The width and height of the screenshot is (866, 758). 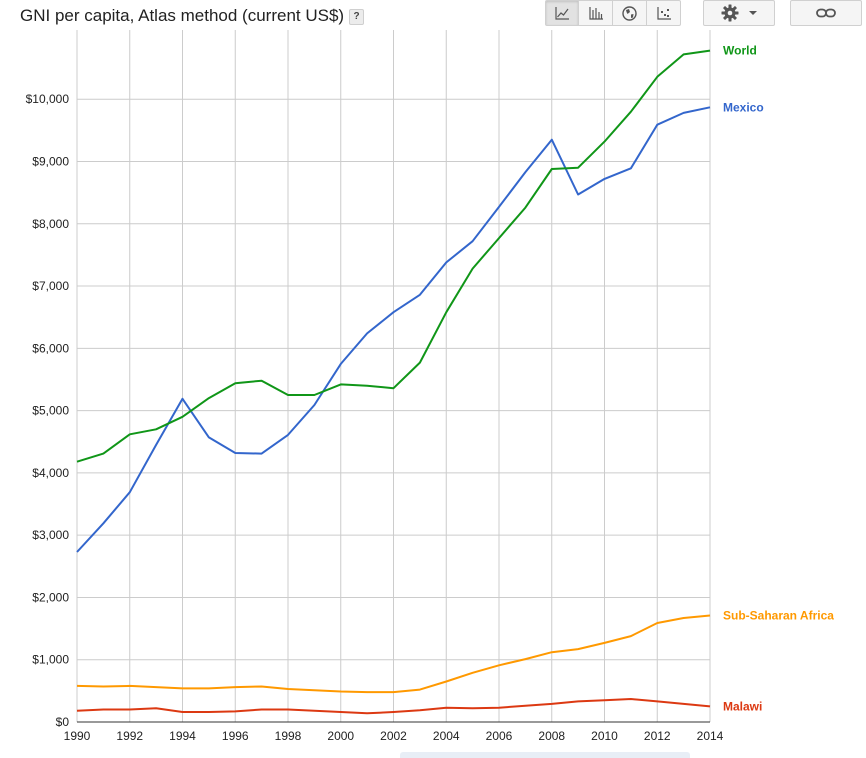 What do you see at coordinates (48, 99) in the screenshot?
I see `y-tick-label: $10,000` at bounding box center [48, 99].